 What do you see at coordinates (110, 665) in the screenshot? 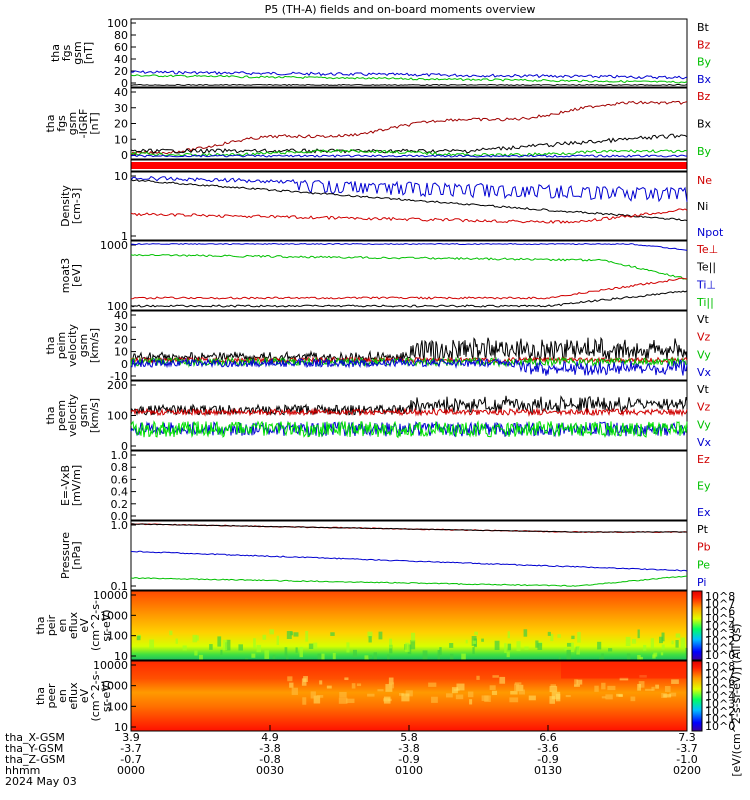
I see `y-tick-label: 10000` at bounding box center [110, 665].